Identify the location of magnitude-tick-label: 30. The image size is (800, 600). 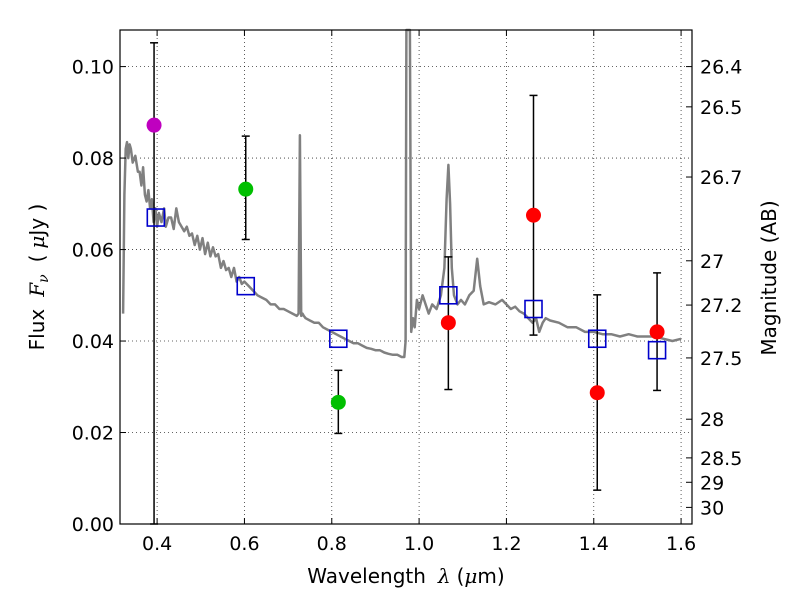
(712, 508).